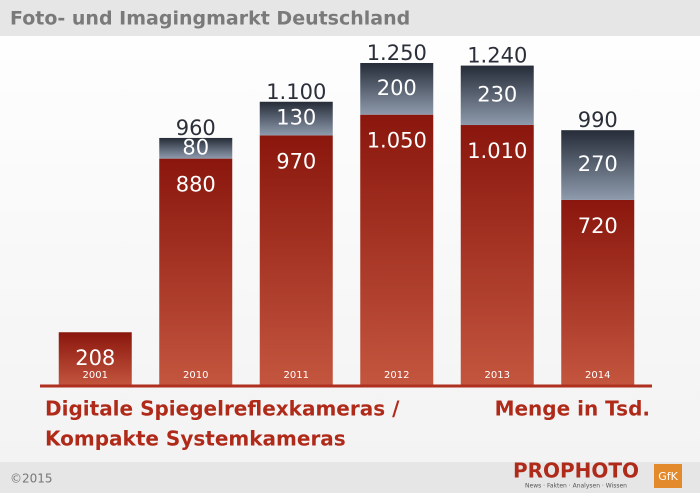 This screenshot has width=700, height=493. I want to click on logo: PROPHOTO, so click(576, 471).